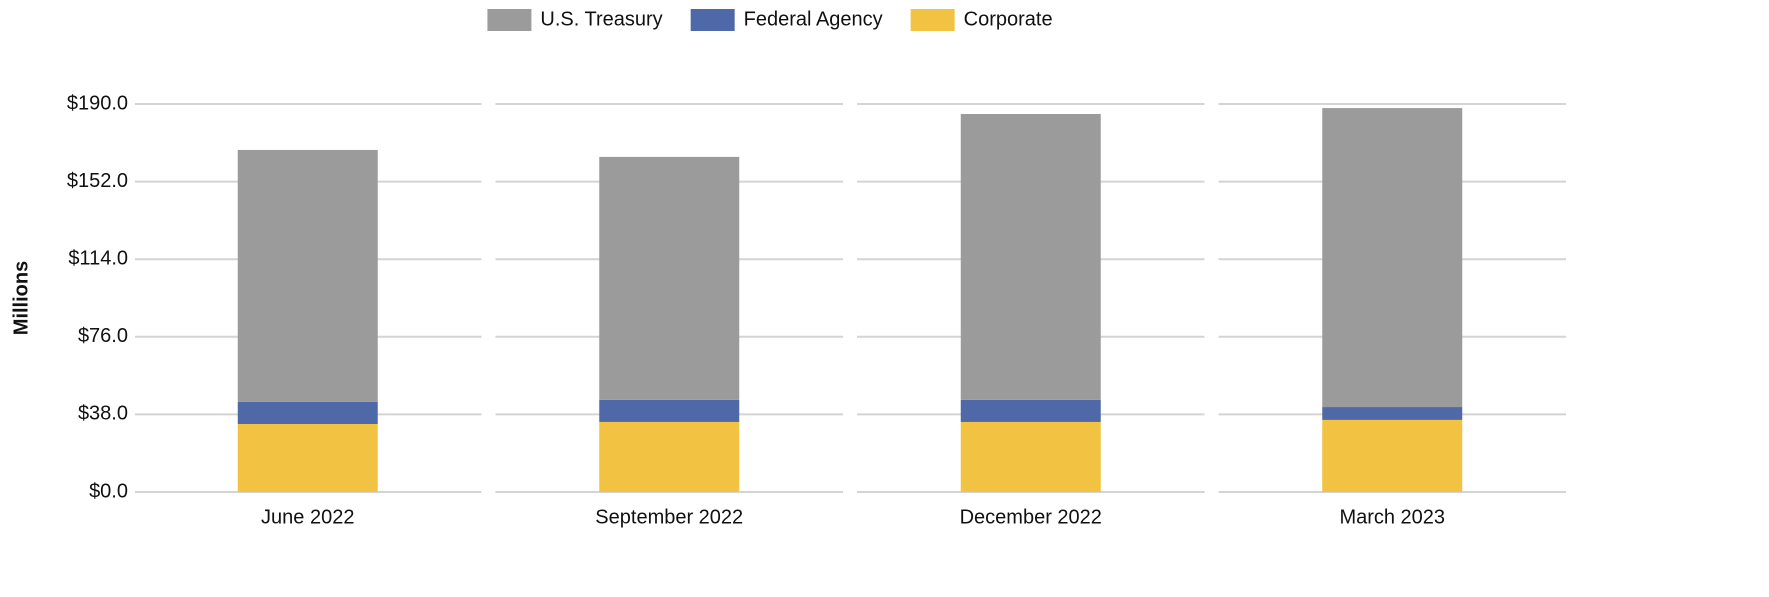 The height and width of the screenshot is (597, 1769). Describe the element at coordinates (1008, 19) in the screenshot. I see `legend-label: Corporate` at that location.